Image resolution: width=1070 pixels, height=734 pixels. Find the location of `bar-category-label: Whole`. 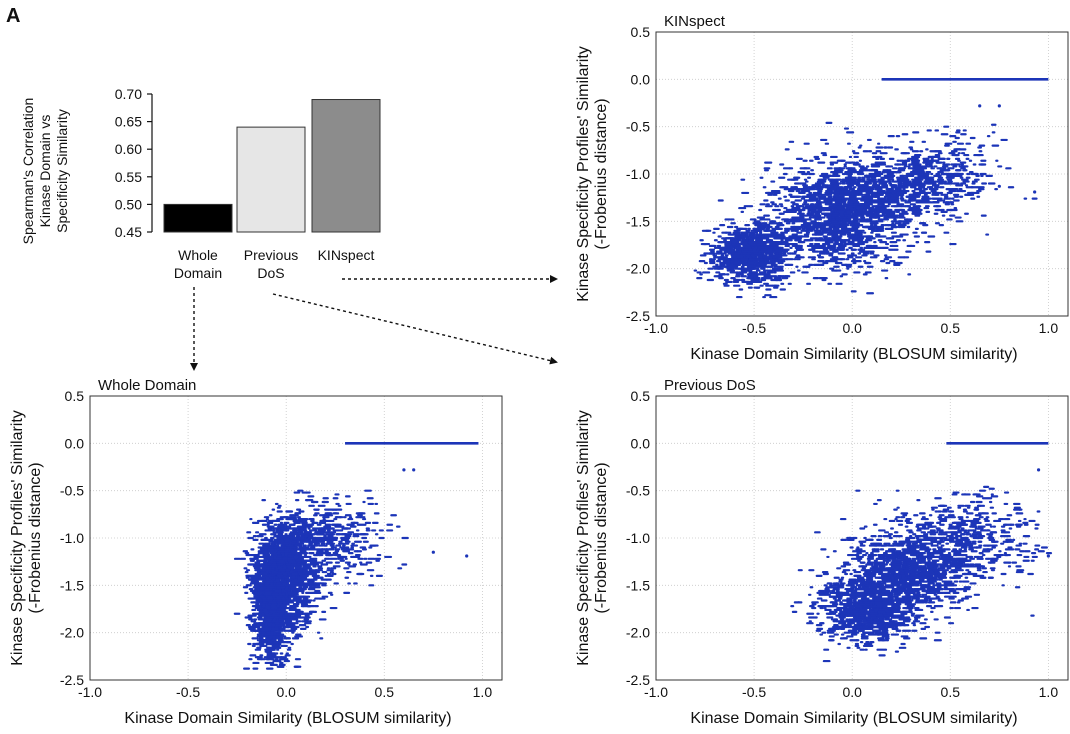

bar-category-label: Whole is located at coordinates (198, 255).